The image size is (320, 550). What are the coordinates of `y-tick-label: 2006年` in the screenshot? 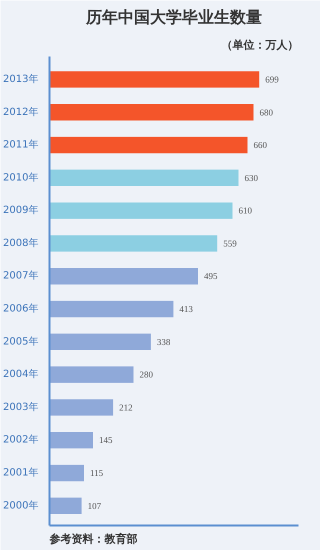 It's located at (21, 308).